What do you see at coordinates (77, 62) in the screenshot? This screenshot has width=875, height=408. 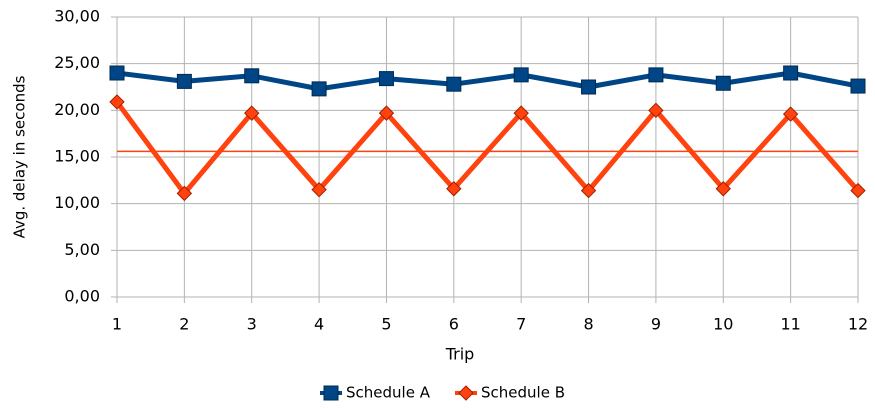 I see `y-tick-label: 25,00` at bounding box center [77, 62].